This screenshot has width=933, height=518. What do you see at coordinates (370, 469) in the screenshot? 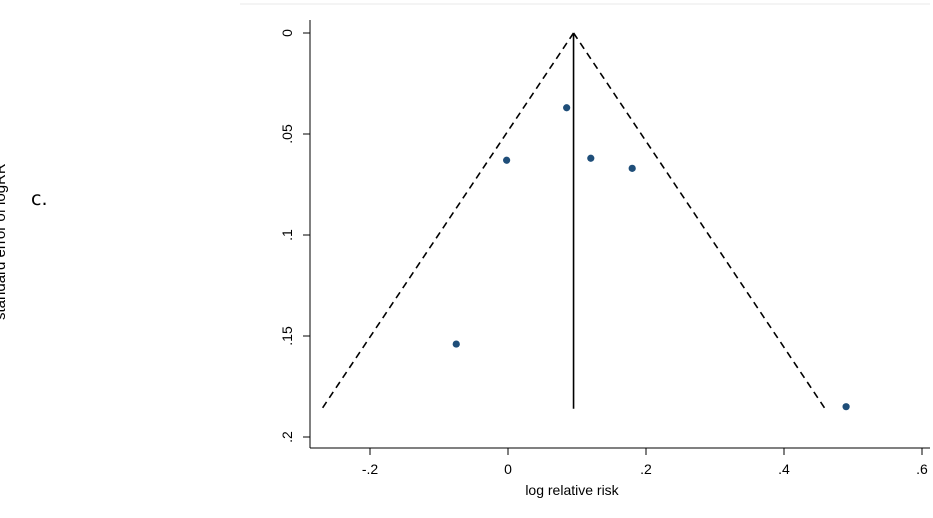
I see `x-tick-label: -.2` at bounding box center [370, 469].